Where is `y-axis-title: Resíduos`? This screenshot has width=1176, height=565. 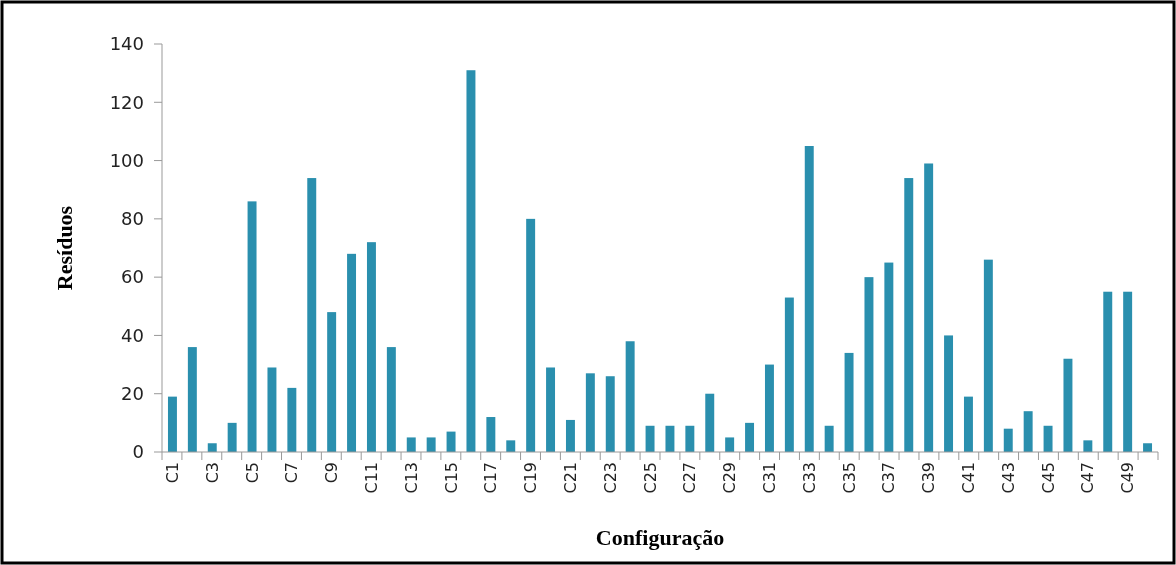 y-axis-title: Resíduos is located at coordinates (64, 248).